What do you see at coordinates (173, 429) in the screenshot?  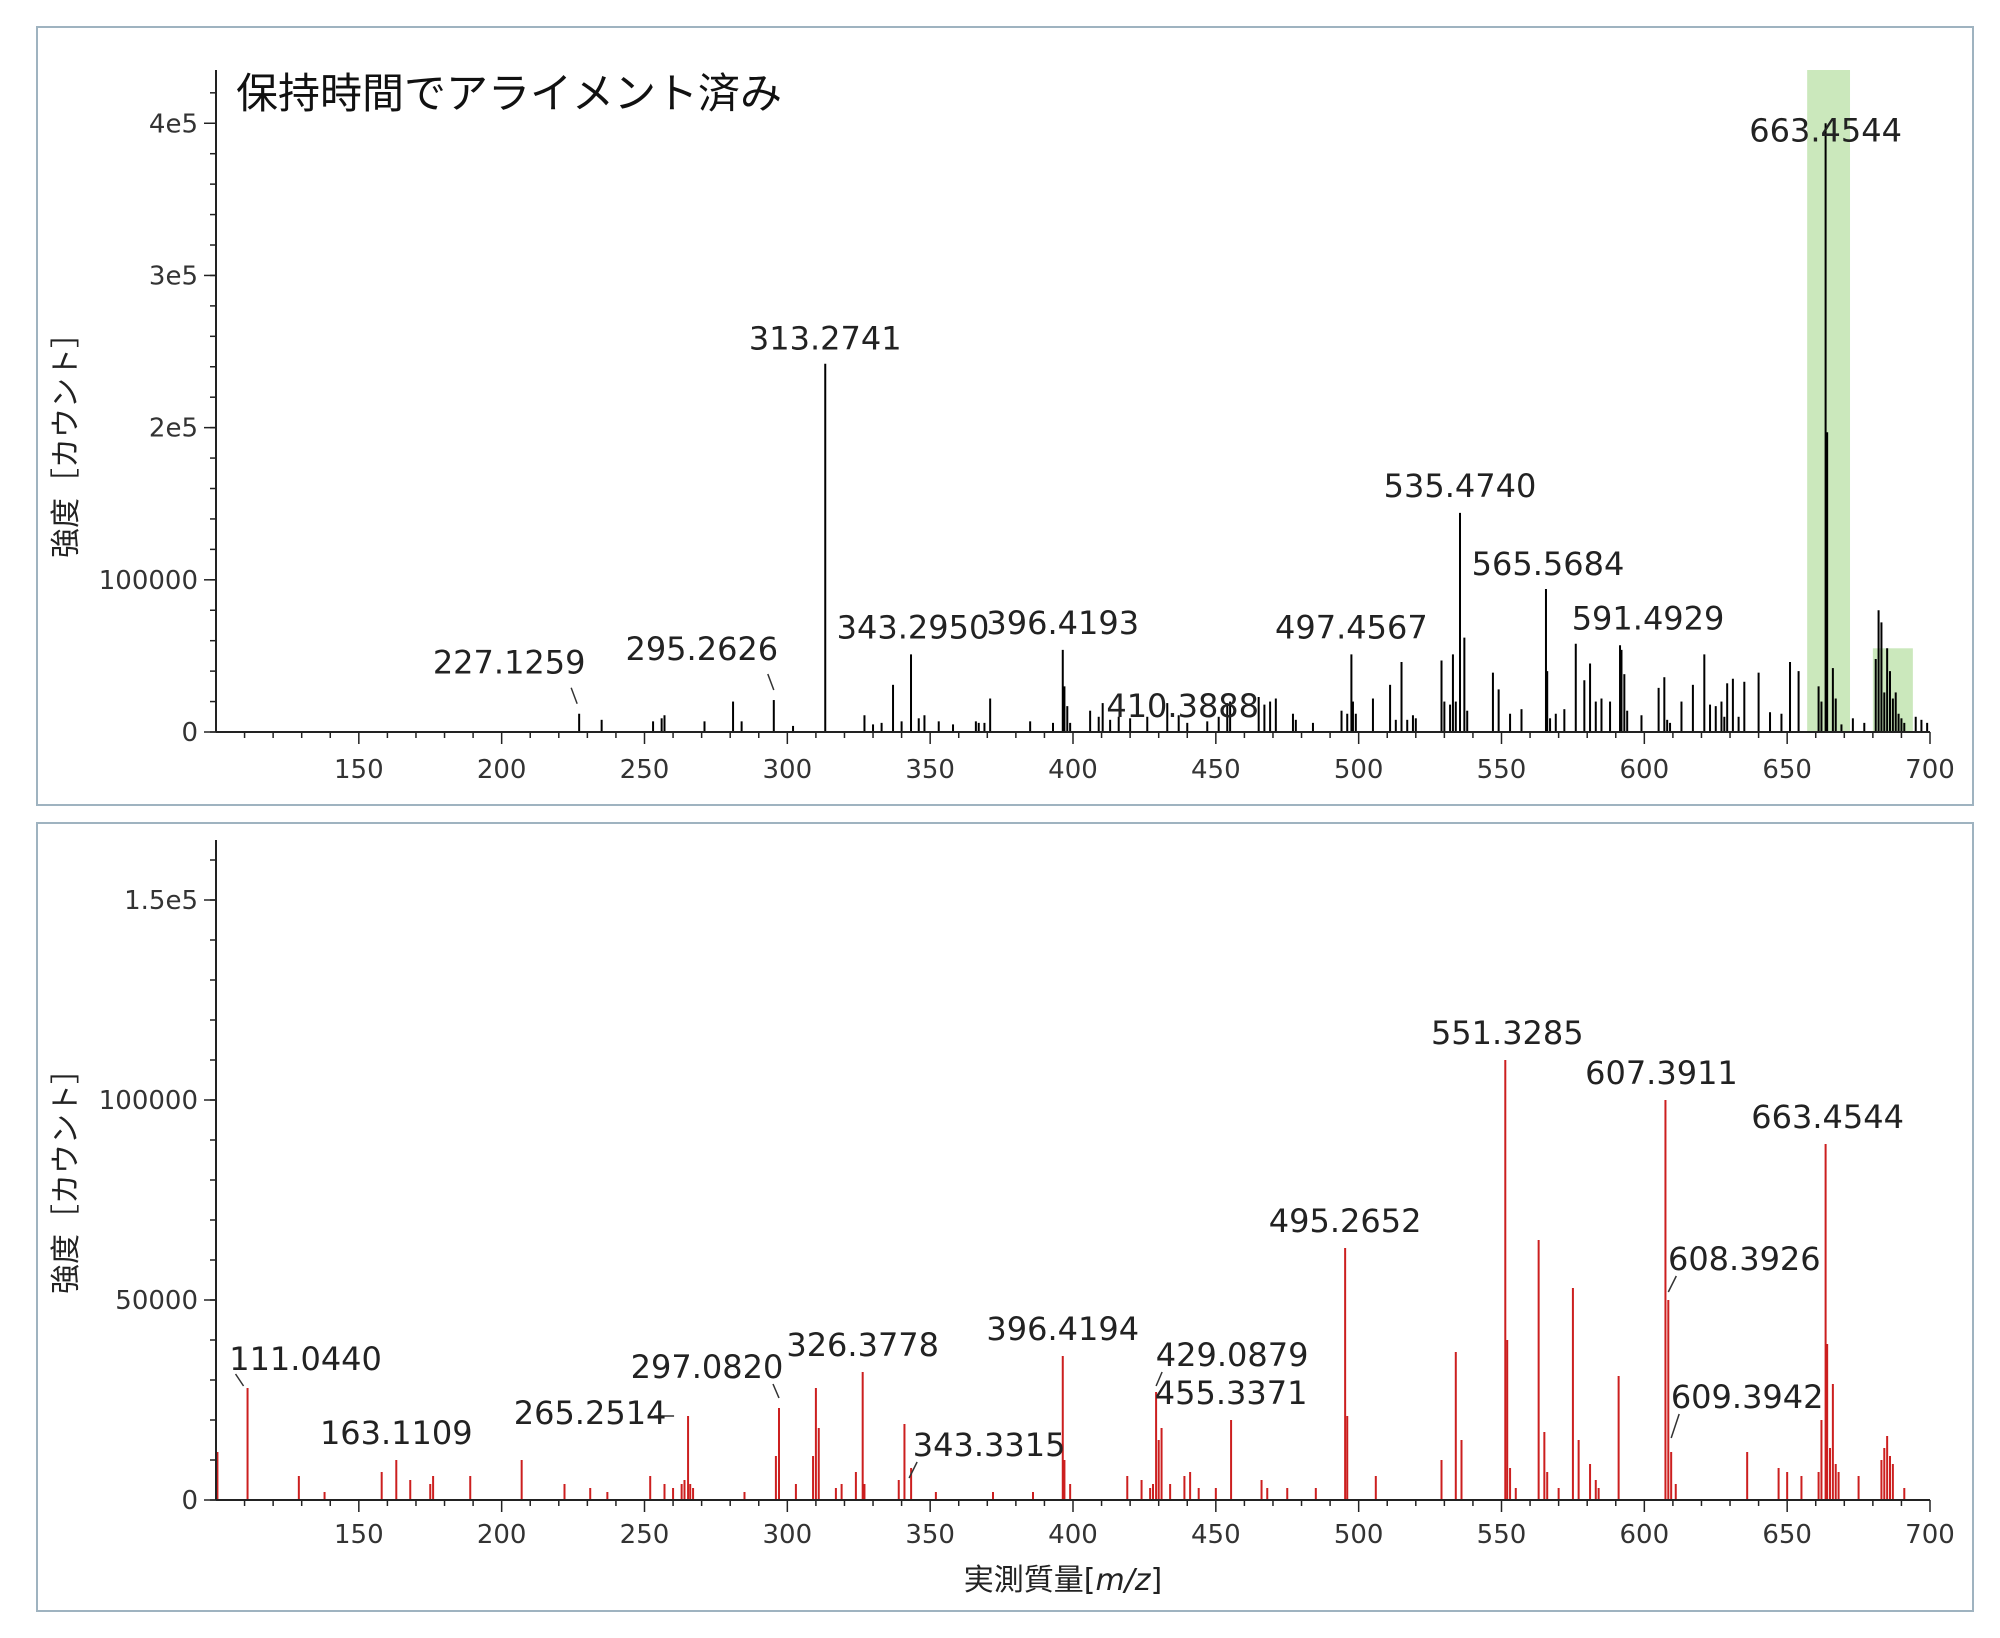 I see `y-tick-label: 2e5` at bounding box center [173, 429].